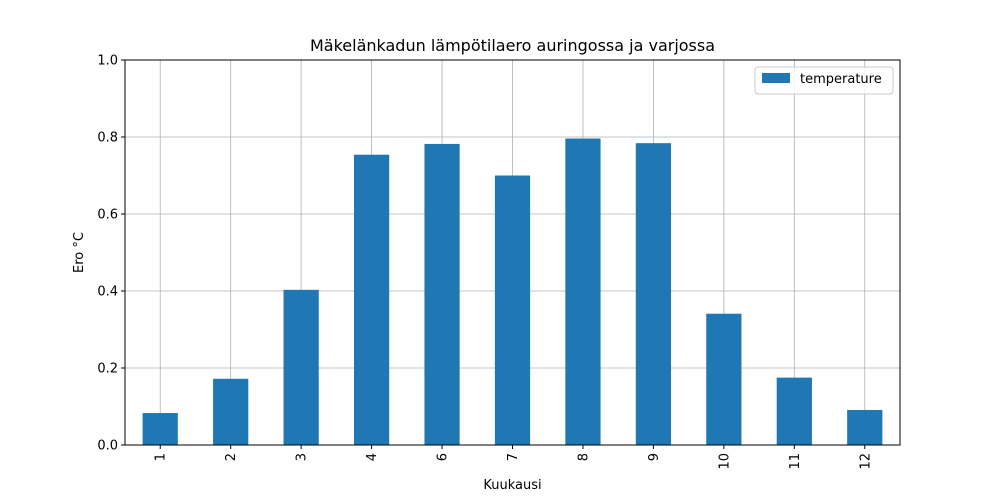 Image resolution: width=1000 pixels, height=500 pixels. What do you see at coordinates (111, 254) in the screenshot?
I see `y-axis: 0.0 0.2 0.4 0.6 0.8 1.0` at bounding box center [111, 254].